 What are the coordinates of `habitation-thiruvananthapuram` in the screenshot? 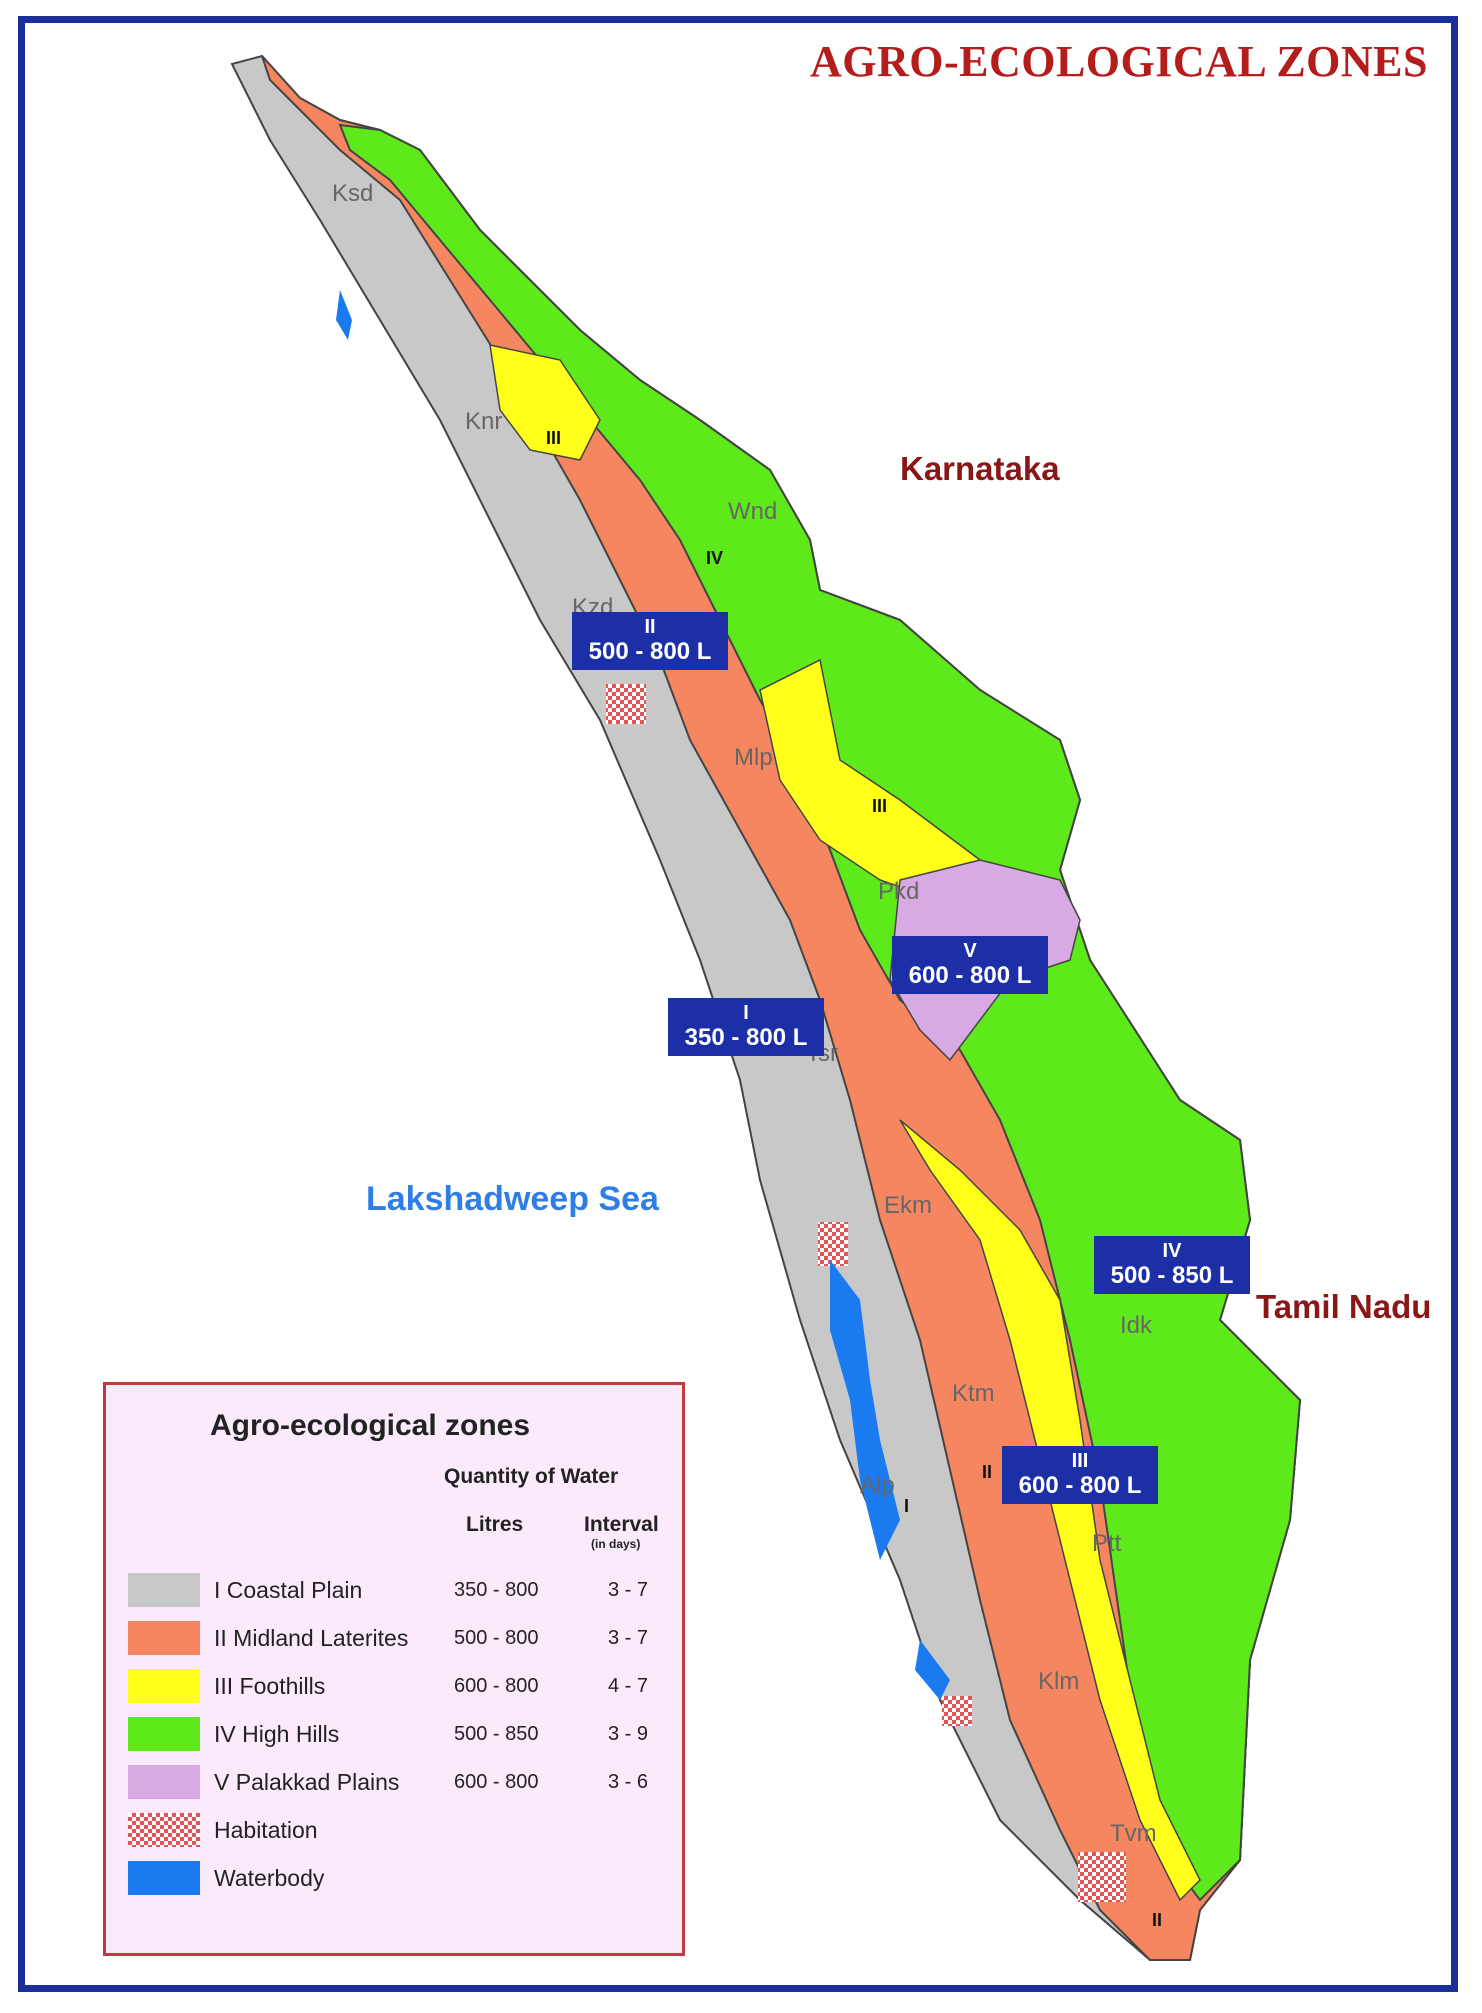 It's located at (1102, 1877).